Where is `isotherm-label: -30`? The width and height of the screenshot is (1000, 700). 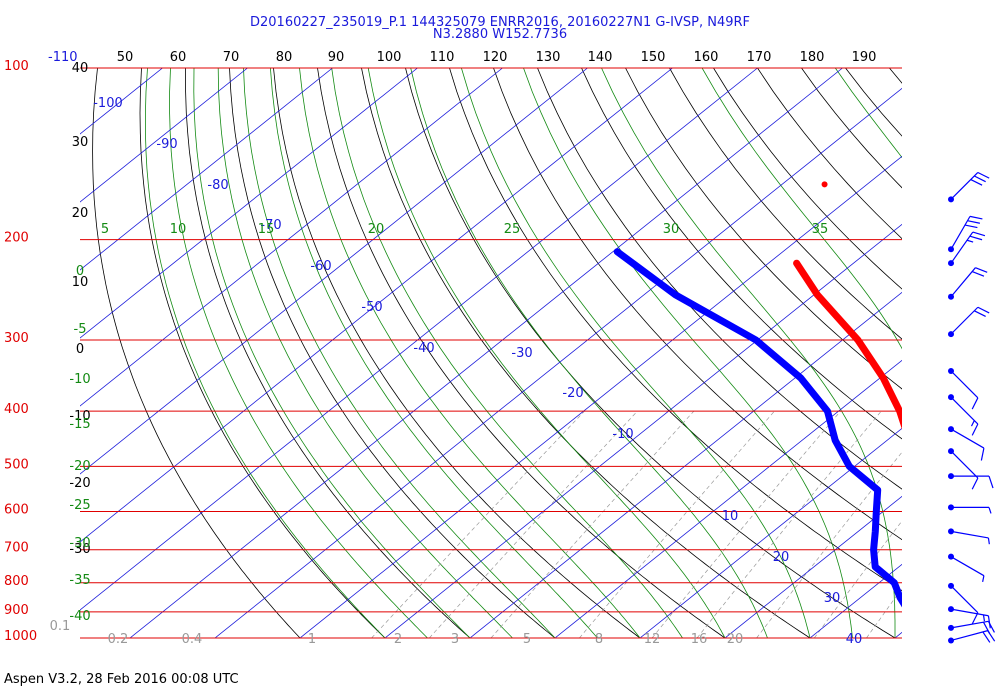
isotherm-label: -30 is located at coordinates (521, 353).